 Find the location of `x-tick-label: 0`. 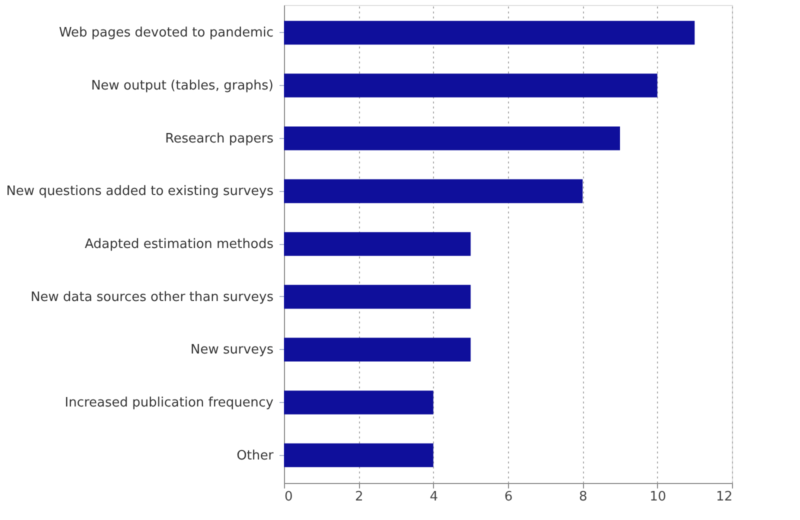

x-tick-label: 0 is located at coordinates (288, 497).